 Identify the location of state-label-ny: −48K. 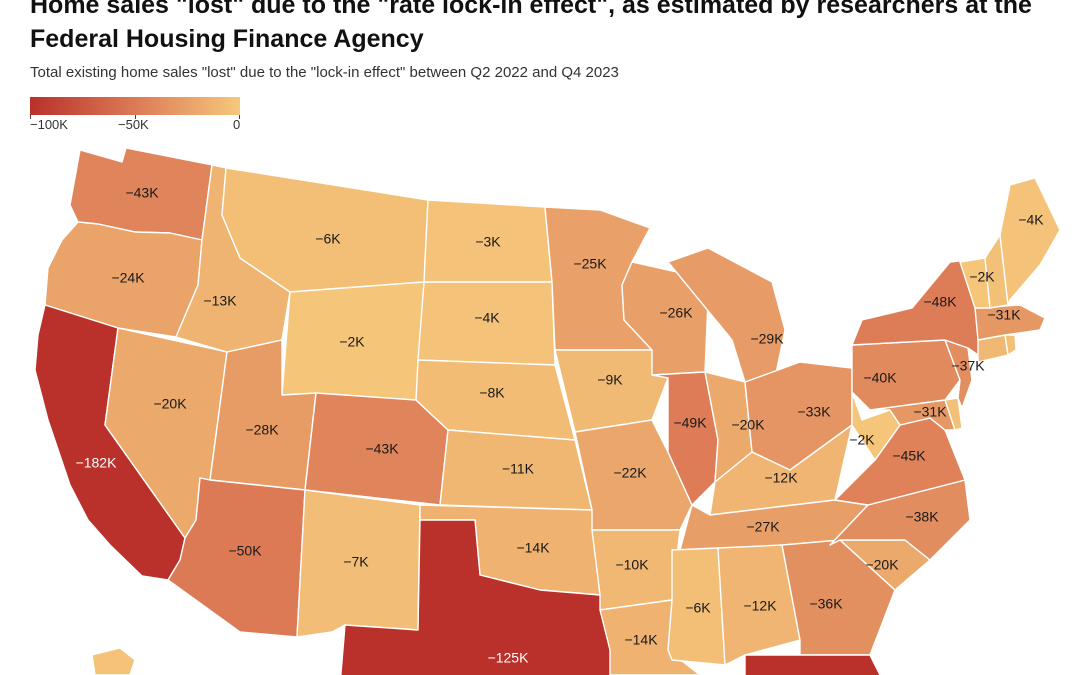
(940, 302).